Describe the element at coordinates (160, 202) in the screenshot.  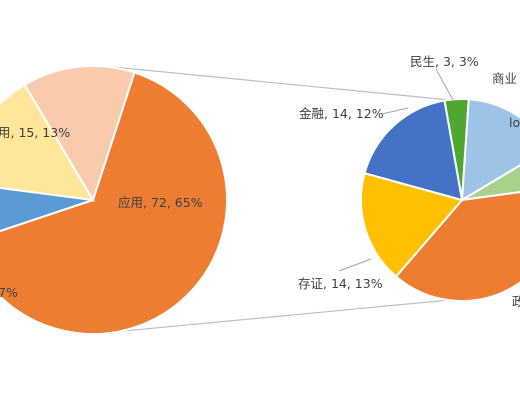
I see `data-label-app: 应用, 72, 65%` at that location.